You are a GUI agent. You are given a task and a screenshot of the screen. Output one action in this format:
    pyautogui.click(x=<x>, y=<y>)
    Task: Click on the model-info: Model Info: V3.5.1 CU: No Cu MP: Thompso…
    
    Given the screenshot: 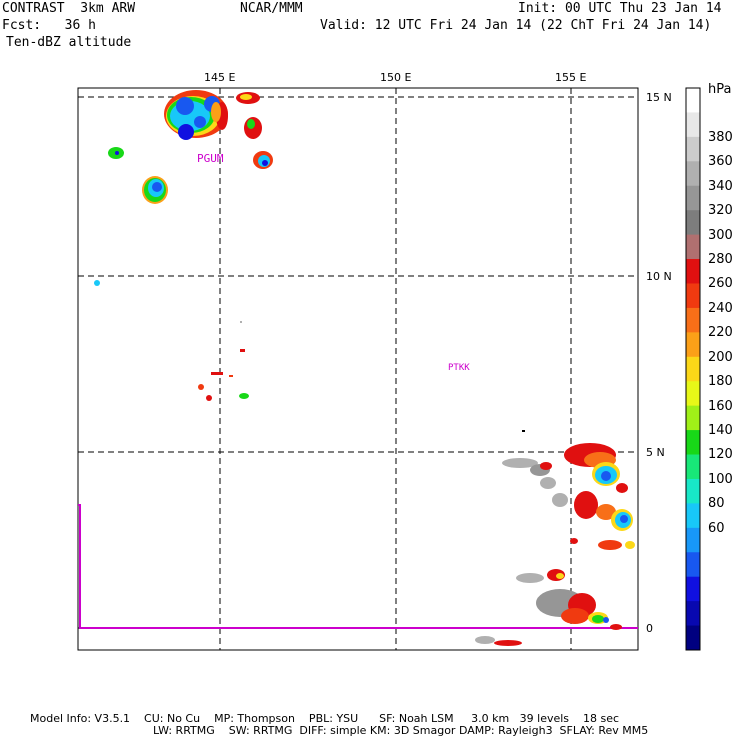 What is the action you would take?
    pyautogui.click(x=325, y=718)
    